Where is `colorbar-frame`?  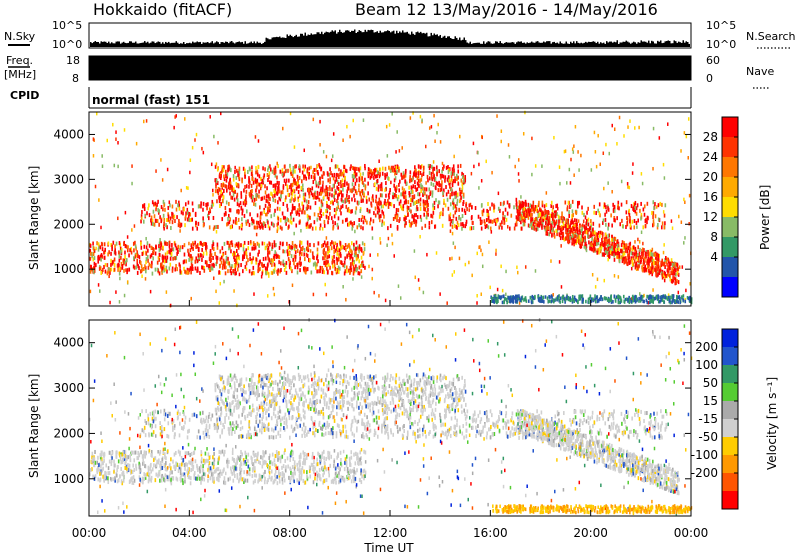
colorbar-frame is located at coordinates (730, 207).